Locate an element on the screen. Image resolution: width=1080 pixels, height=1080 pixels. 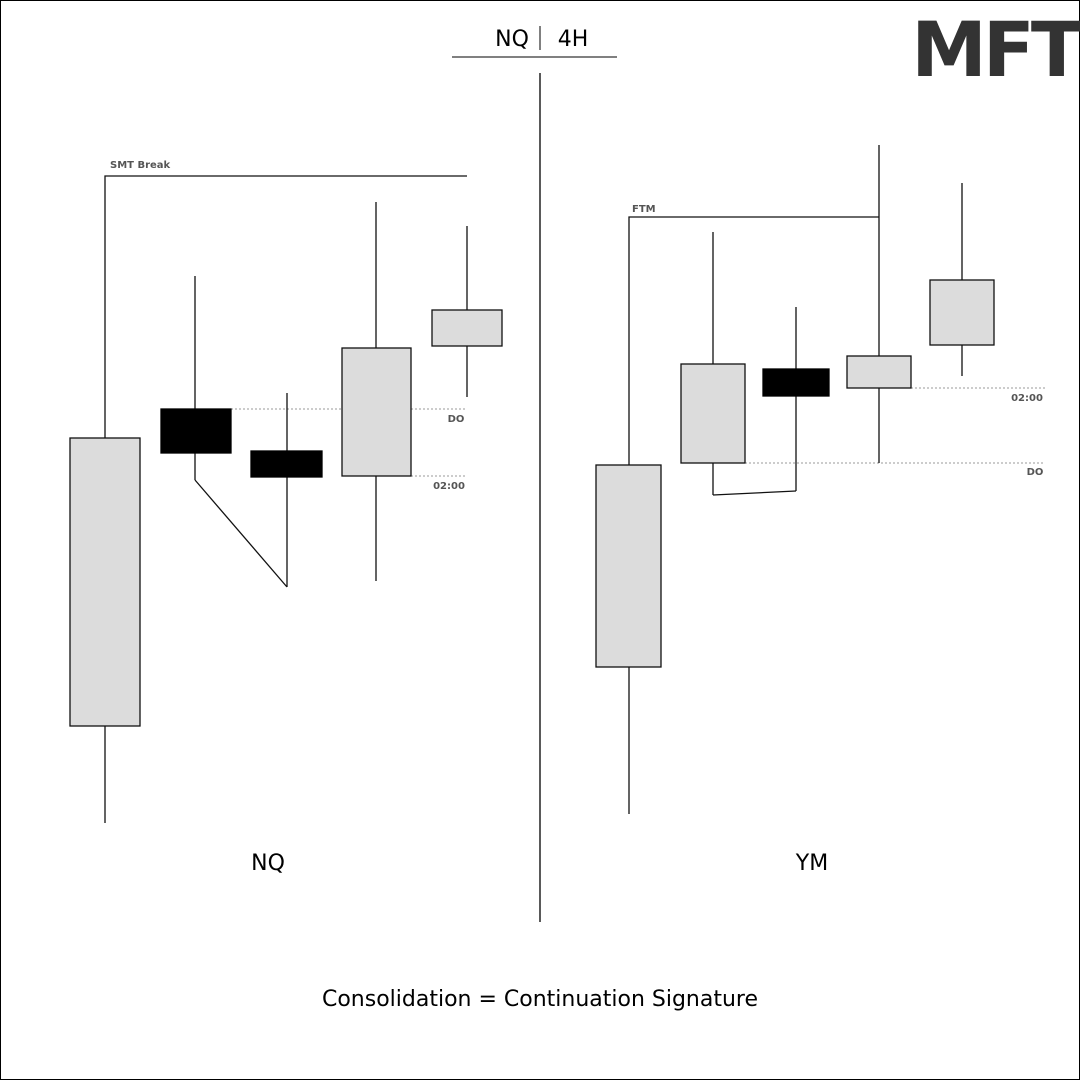
footer: Consolidation = Continuation Signature is located at coordinates (540, 999).